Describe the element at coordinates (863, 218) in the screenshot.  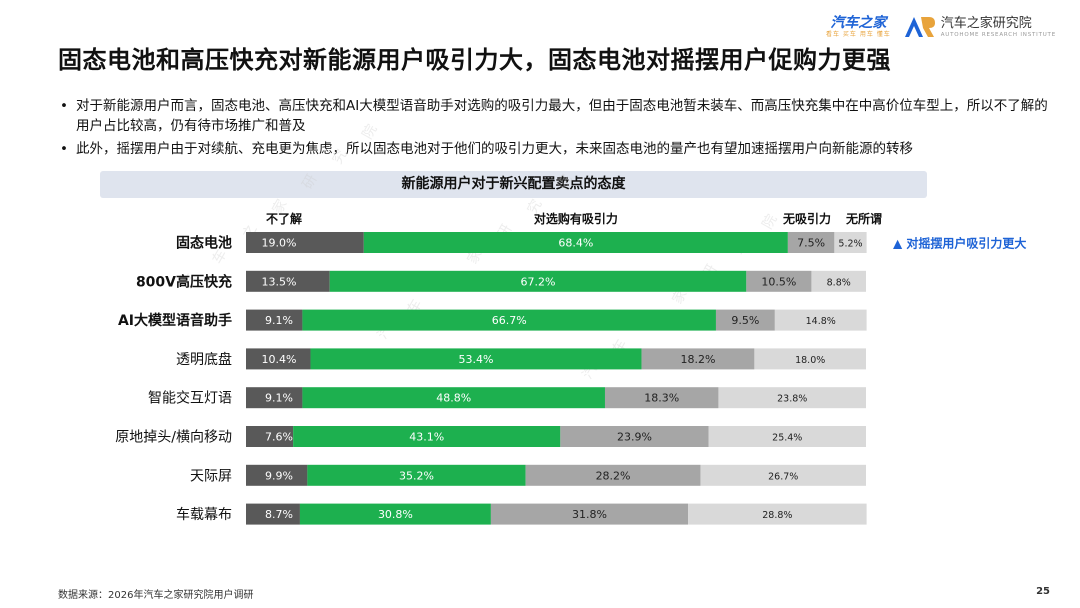
I see `legend-label: 无所谓` at that location.